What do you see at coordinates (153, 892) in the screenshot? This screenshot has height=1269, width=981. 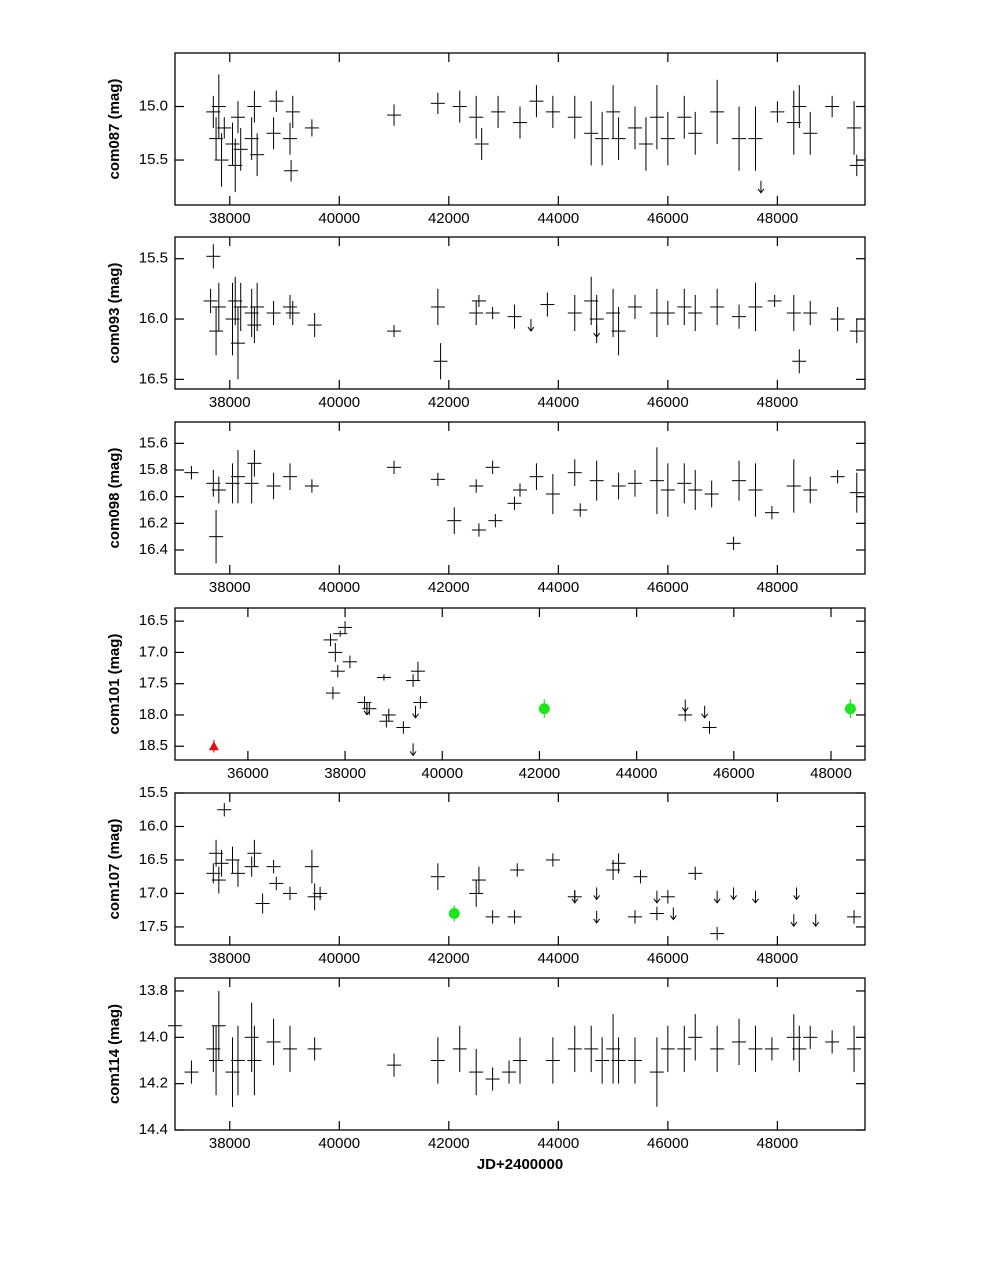 I see `y-tick-label: 17.0` at bounding box center [153, 892].